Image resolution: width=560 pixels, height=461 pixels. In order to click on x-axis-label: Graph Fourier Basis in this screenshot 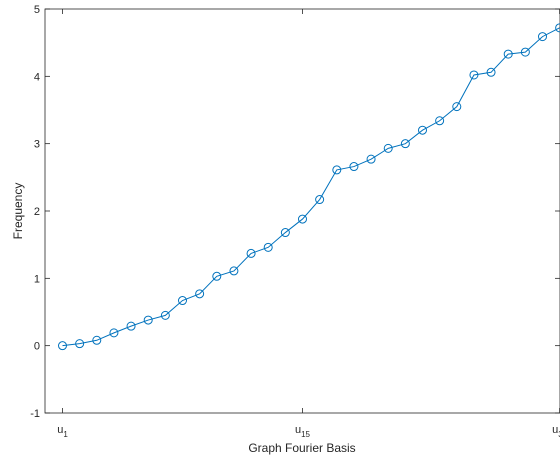, I will do `click(301, 448)`.